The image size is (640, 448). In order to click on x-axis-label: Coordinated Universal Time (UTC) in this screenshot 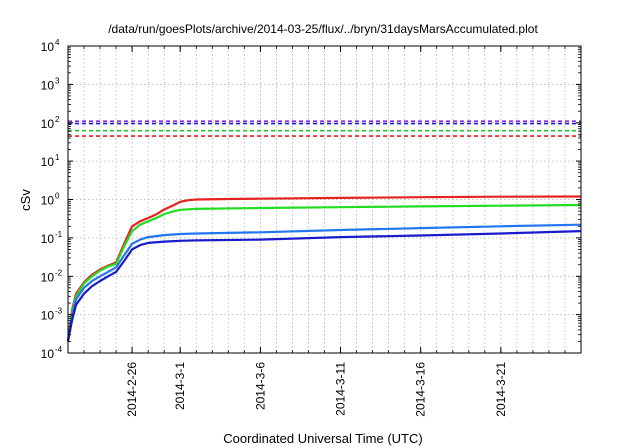, I will do `click(322, 438)`.